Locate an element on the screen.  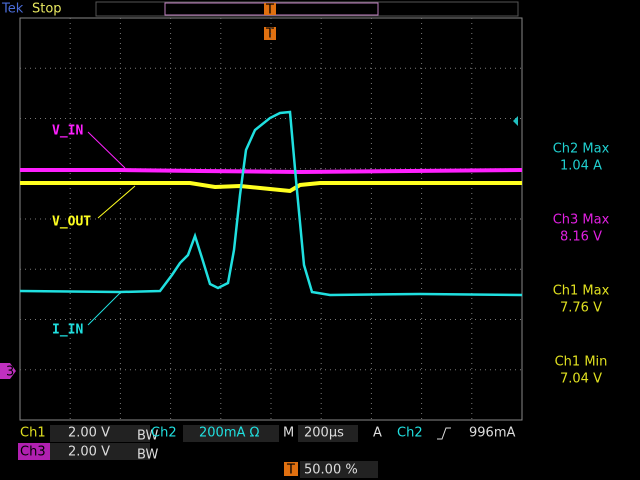
ch3-name: Ch3 is located at coordinates (33, 452).